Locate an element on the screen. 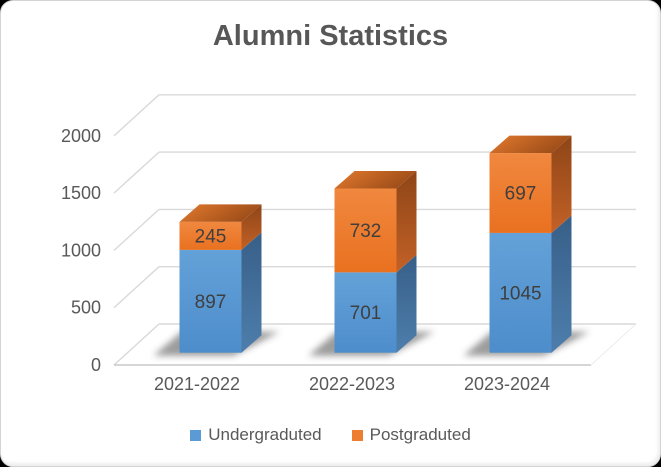 The height and width of the screenshot is (467, 661). value-label-undergraduted: 701 is located at coordinates (366, 313).